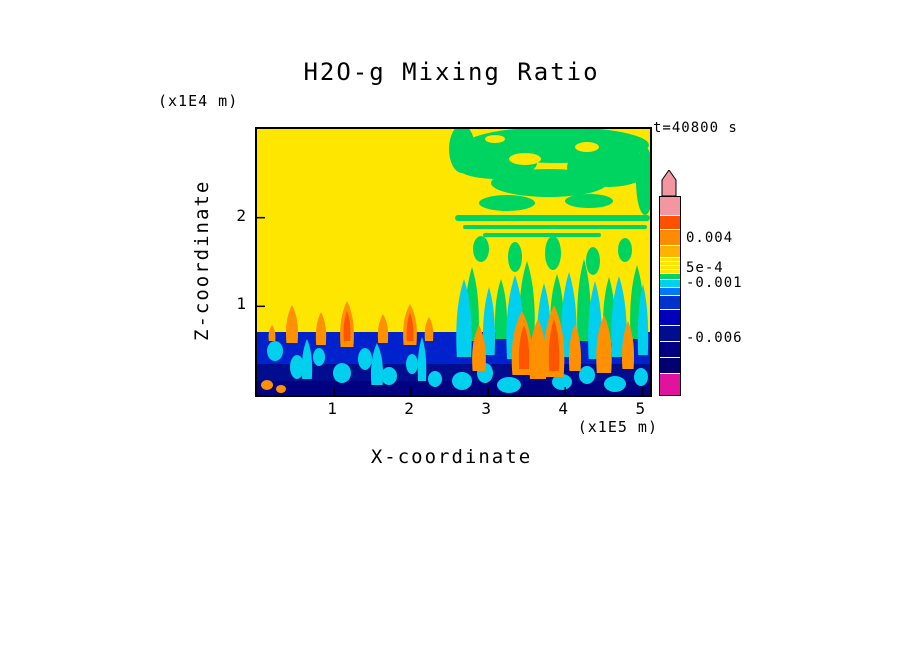  What do you see at coordinates (241, 304) in the screenshot?
I see `z-tick-label: 1` at bounding box center [241, 304].